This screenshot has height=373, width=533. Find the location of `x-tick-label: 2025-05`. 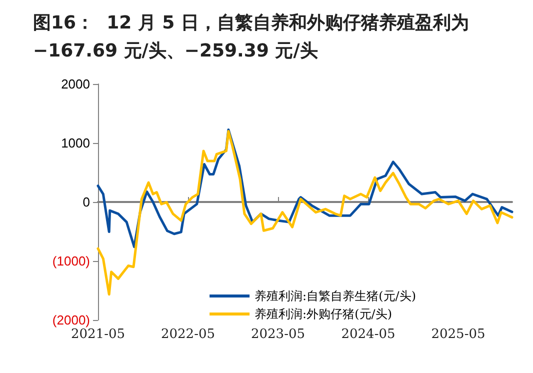

x-tick-label: 2025-05 is located at coordinates (458, 334).